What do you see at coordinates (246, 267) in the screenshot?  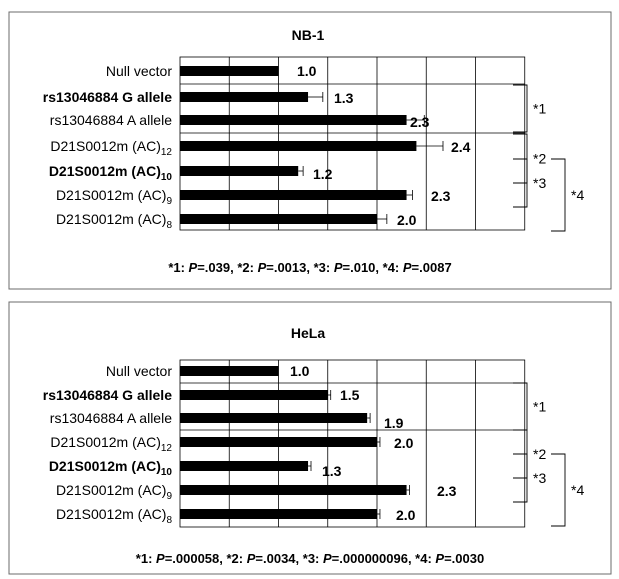 I see `footnote-tag: *2:` at bounding box center [246, 267].